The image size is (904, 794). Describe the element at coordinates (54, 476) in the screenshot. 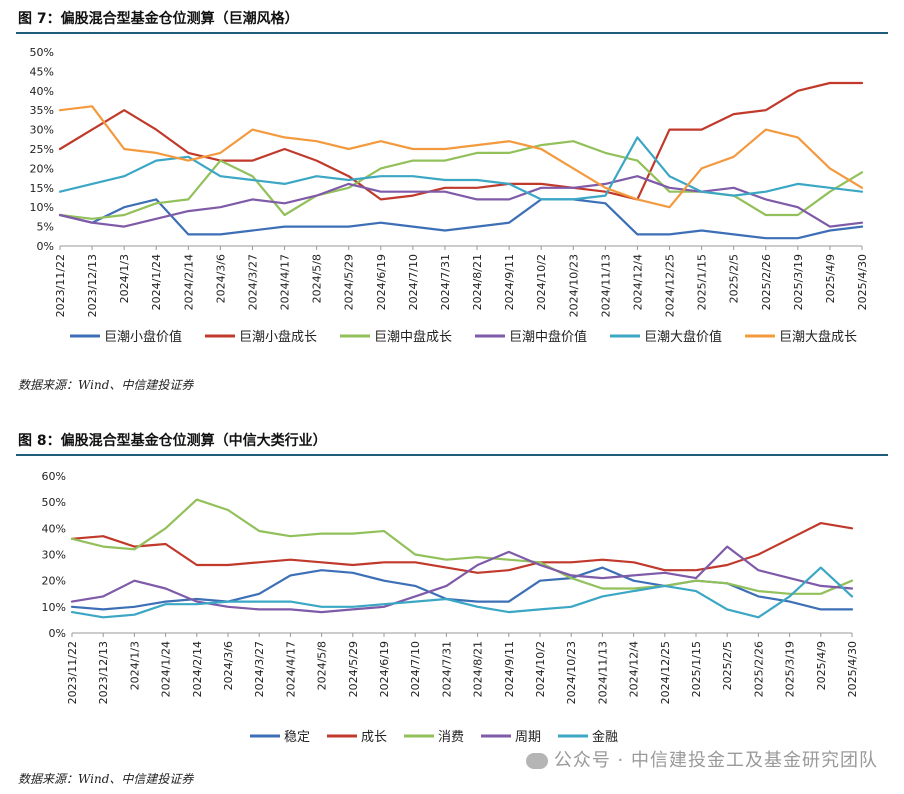

I see `y-tick-label: 60%` at that location.